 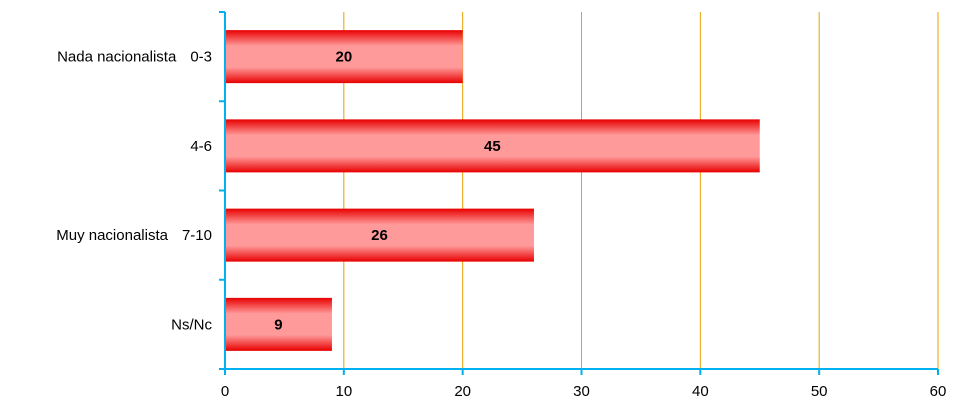 I want to click on x-tick-label-60: 60, so click(x=938, y=391).